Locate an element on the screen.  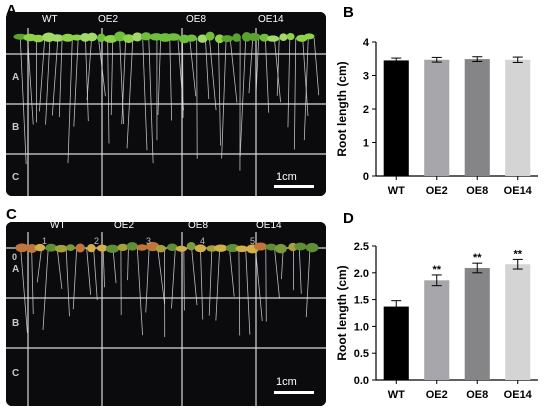
scale-bar is located at coordinates (294, 186).